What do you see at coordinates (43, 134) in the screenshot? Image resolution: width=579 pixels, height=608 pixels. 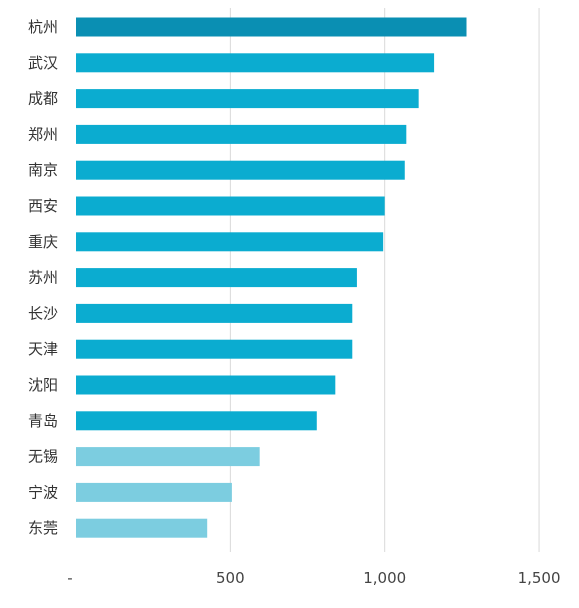 I see `category-label: 郑州` at bounding box center [43, 134].